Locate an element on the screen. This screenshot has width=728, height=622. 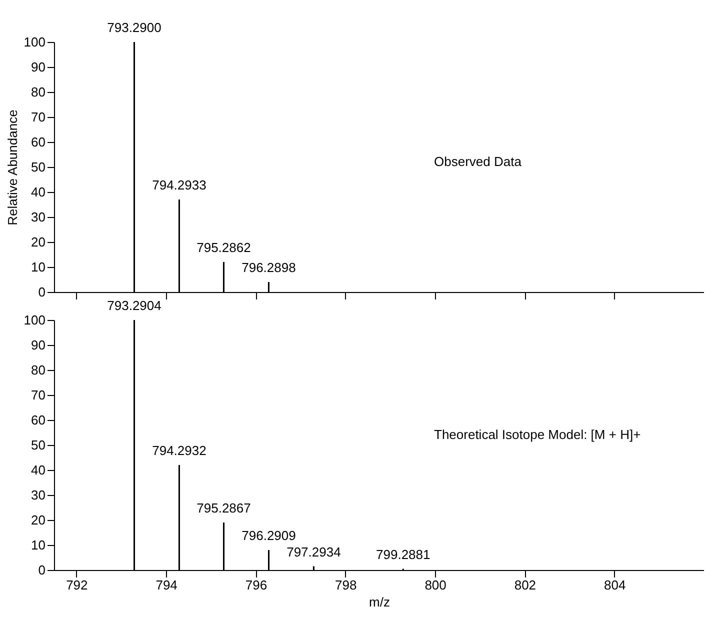
x-tick-label: 804 is located at coordinates (615, 585).